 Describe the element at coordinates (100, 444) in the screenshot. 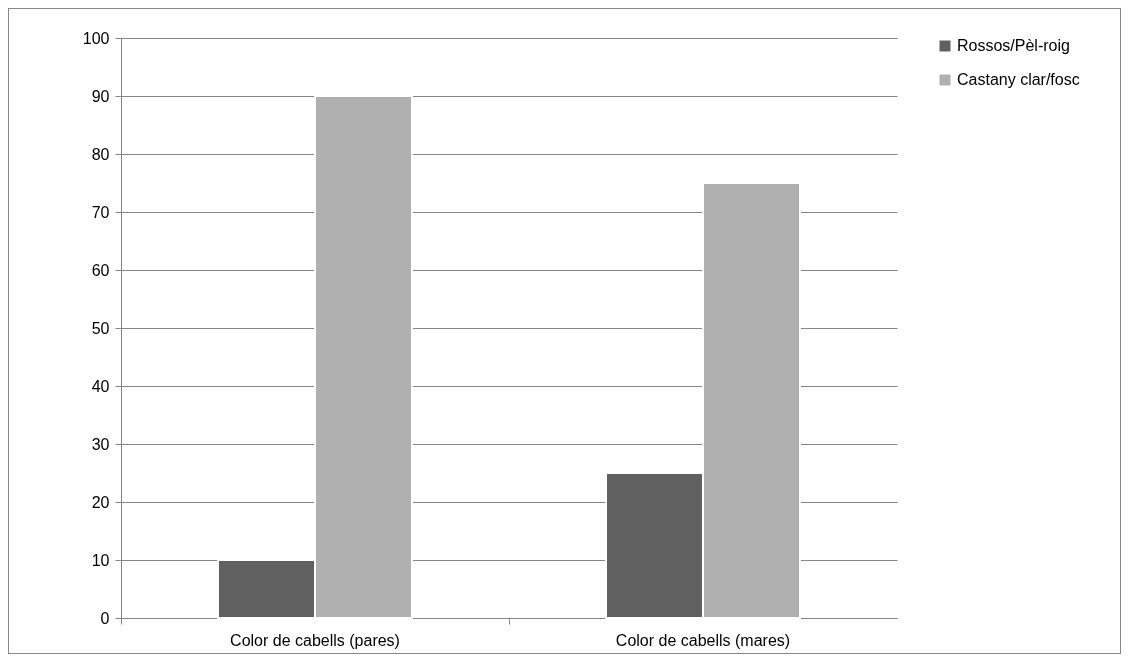

I see `y-tick-label: 30` at that location.